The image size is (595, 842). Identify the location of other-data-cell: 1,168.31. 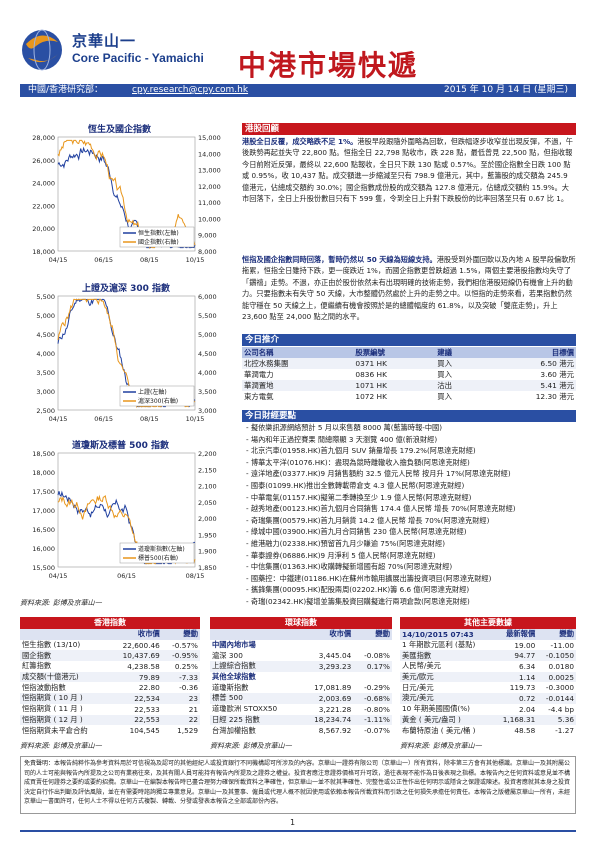
(515, 720).